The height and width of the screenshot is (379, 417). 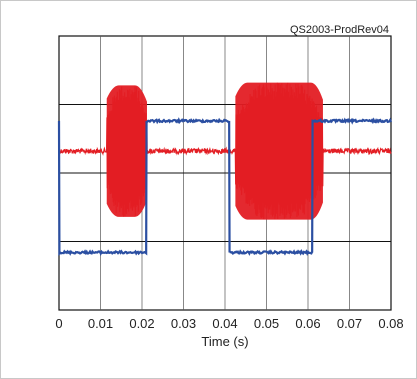 I want to click on x-tick-label: 0.05, so click(x=266, y=323).